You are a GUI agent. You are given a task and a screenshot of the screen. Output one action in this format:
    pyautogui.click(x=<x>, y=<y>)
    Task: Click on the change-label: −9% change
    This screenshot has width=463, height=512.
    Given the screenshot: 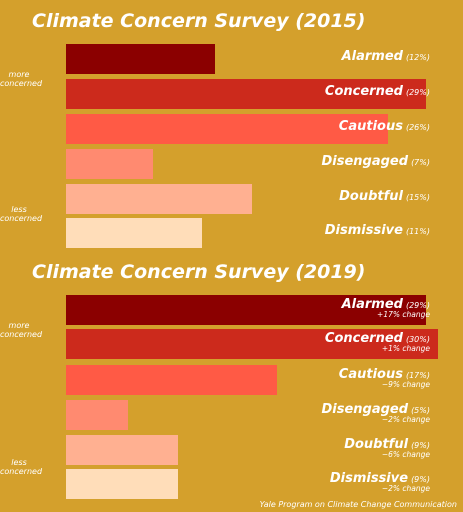 What is the action you would take?
    pyautogui.click(x=405, y=384)
    